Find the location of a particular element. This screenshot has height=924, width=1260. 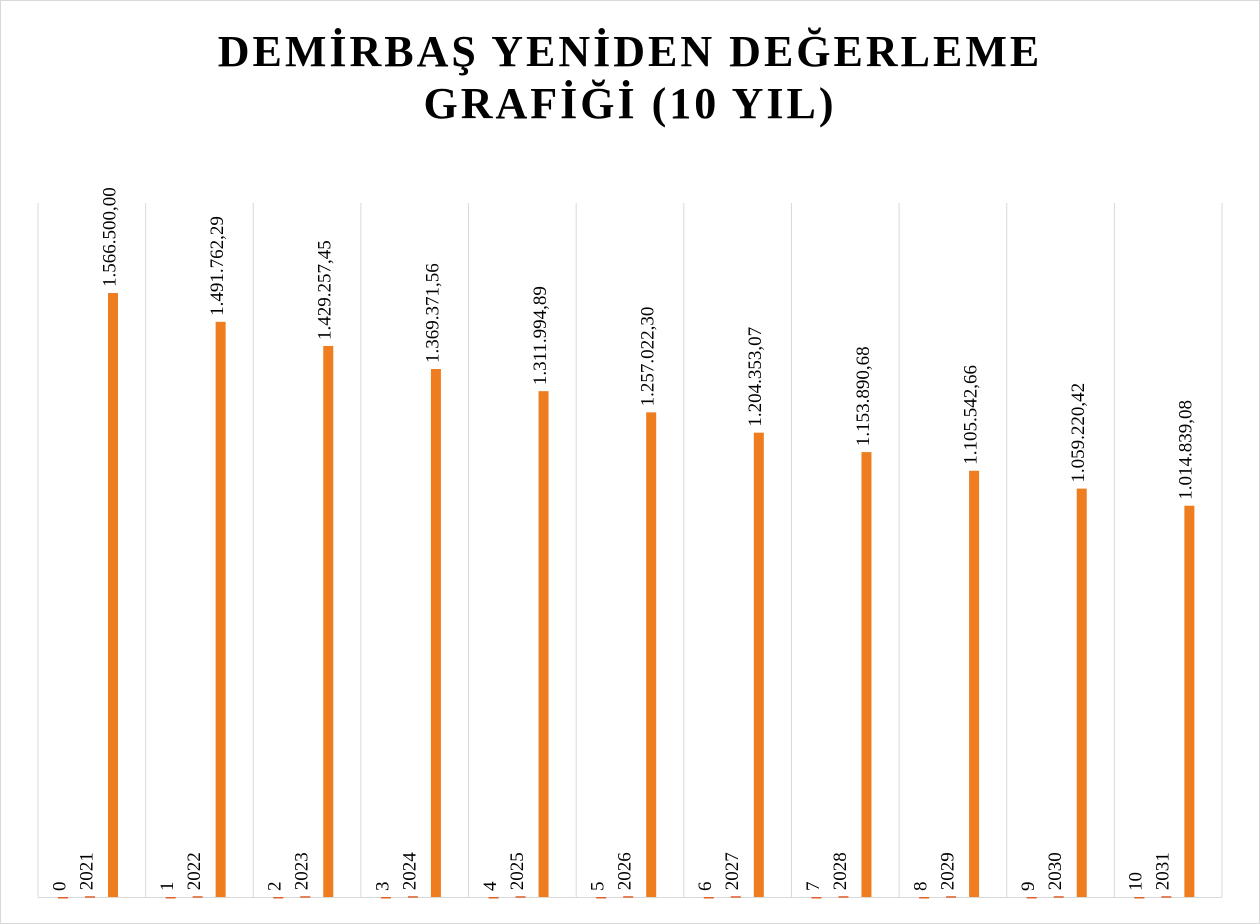

data-label: 2031 is located at coordinates (1163, 871).